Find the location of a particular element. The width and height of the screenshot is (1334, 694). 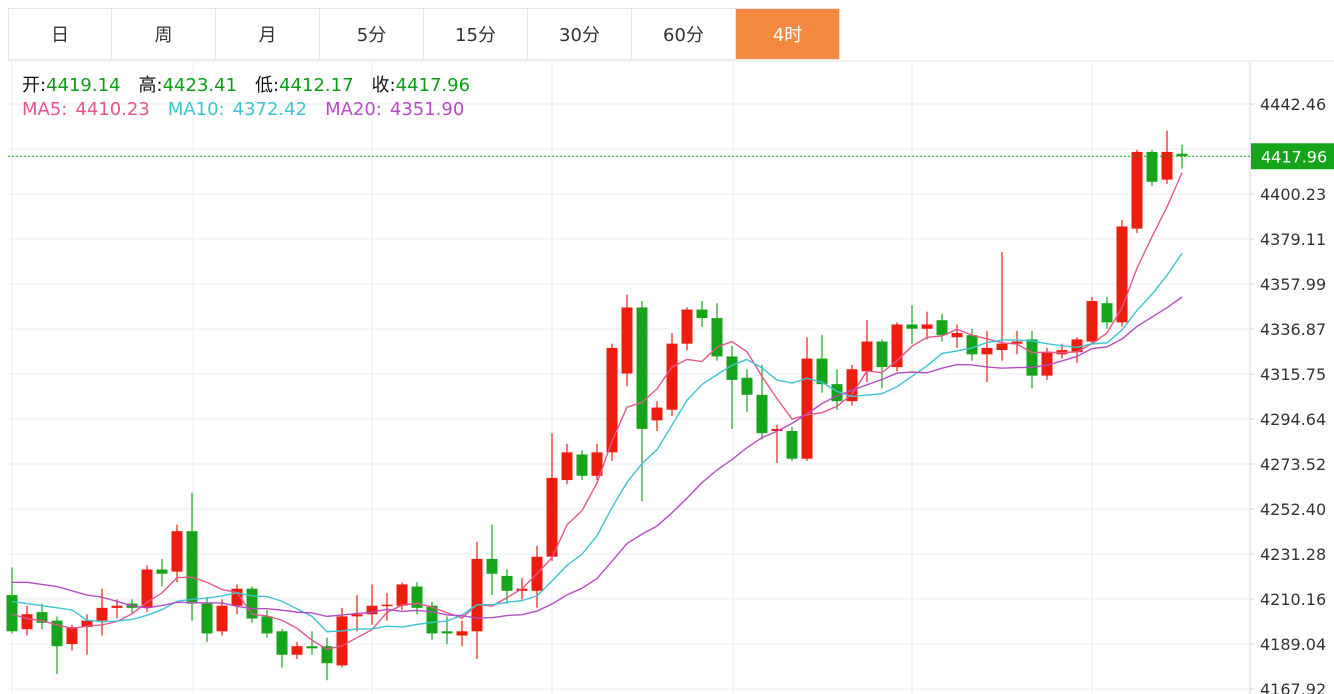

period-tab: 15分 is located at coordinates (476, 34).